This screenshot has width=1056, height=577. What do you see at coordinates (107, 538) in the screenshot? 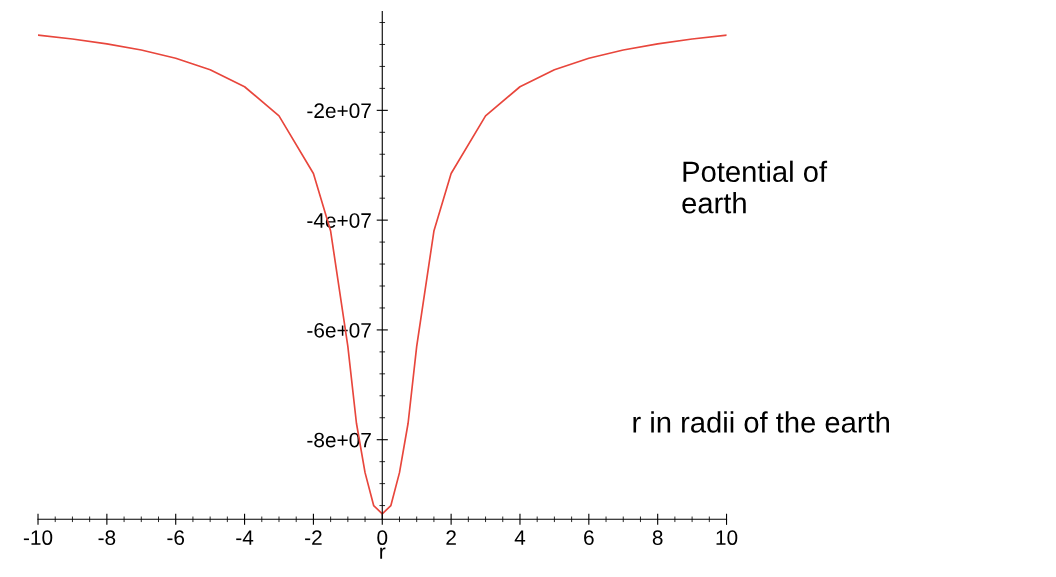
I see `x-tick-label: -8` at bounding box center [107, 538].